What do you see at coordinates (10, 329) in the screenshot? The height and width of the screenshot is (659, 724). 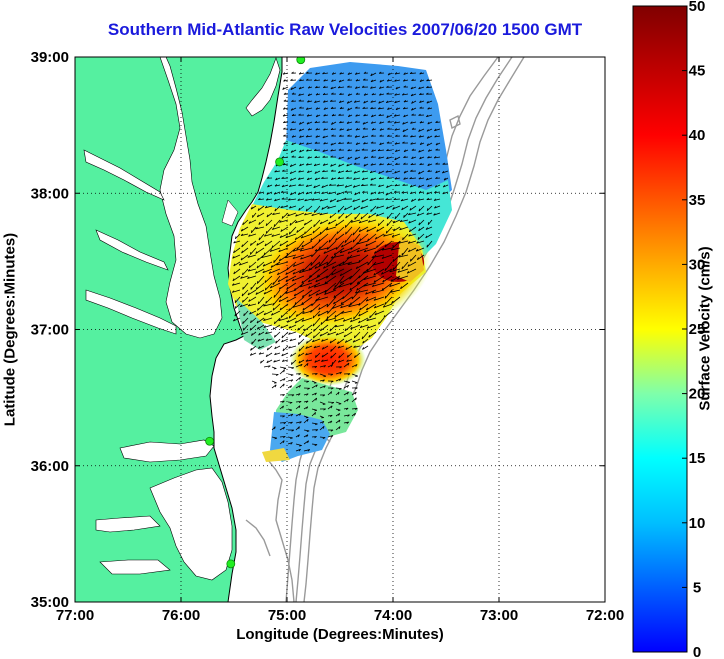 I see `y-axis-label: Latitude (Degrees:Minutes)` at bounding box center [10, 329].